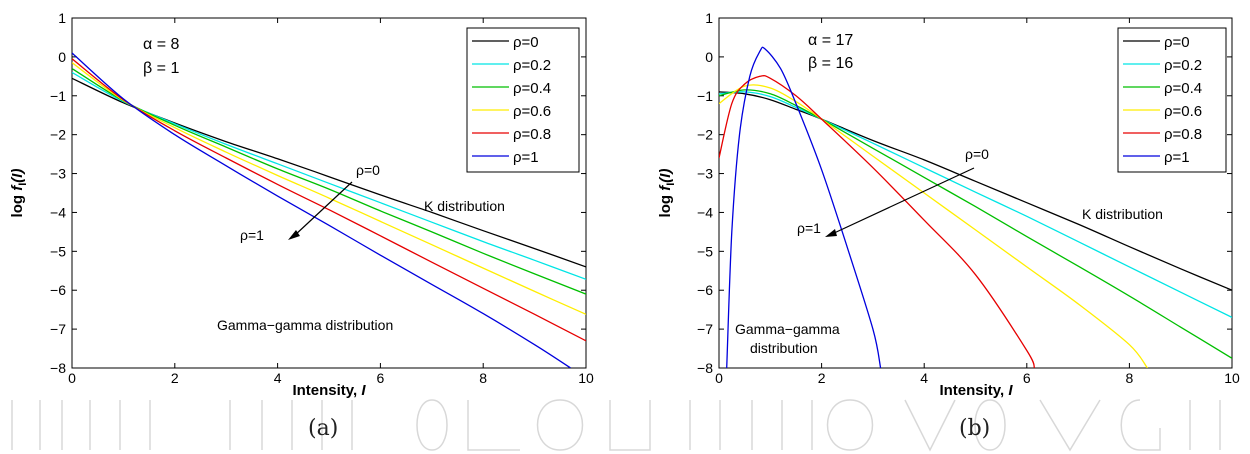 The width and height of the screenshot is (1250, 454). I want to click on legend-box-b, so click(1172, 100).